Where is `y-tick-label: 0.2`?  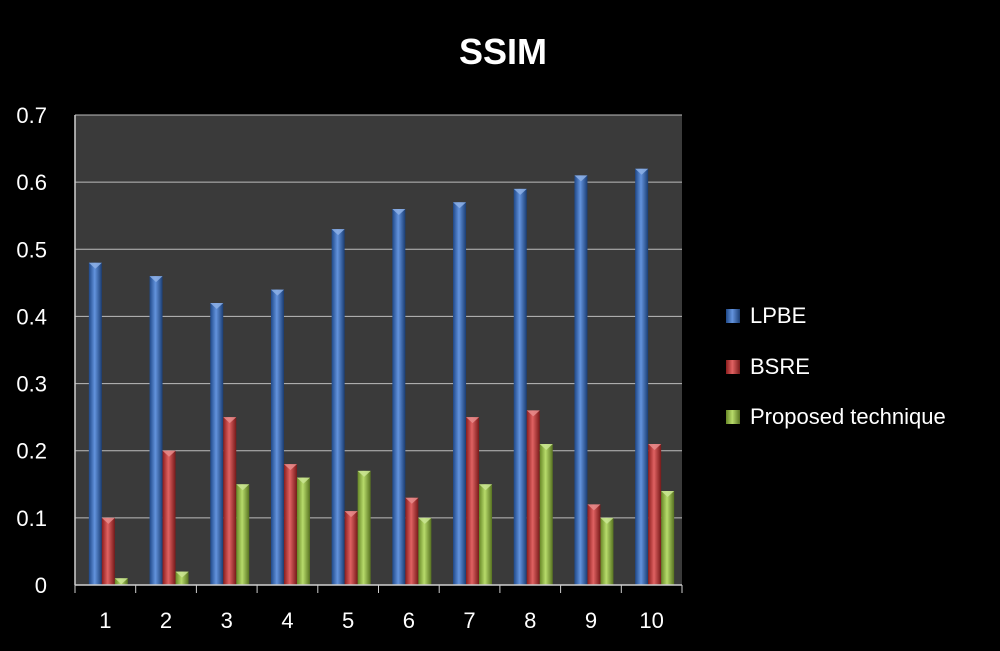 y-tick-label: 0.2 is located at coordinates (31, 451).